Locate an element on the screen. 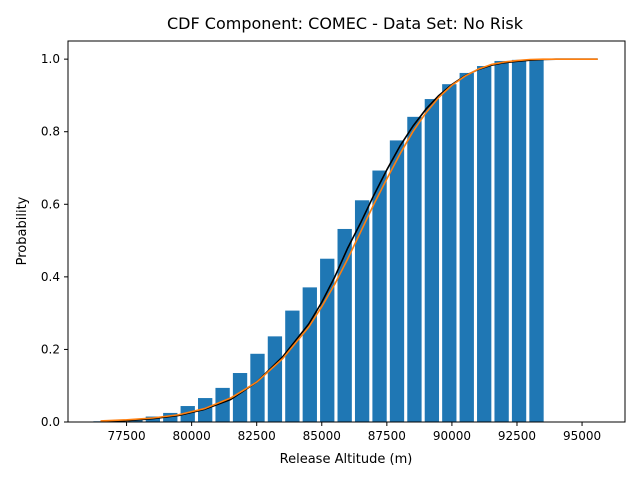 The width and height of the screenshot is (640, 484). y-tick-label: 0.8 is located at coordinates (50, 132).